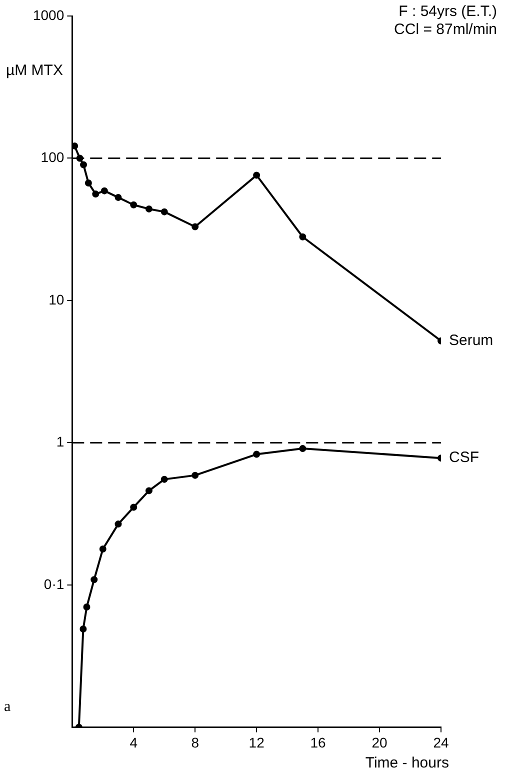  Describe the element at coordinates (318, 742) in the screenshot. I see `x-tick-label: 16` at that location.